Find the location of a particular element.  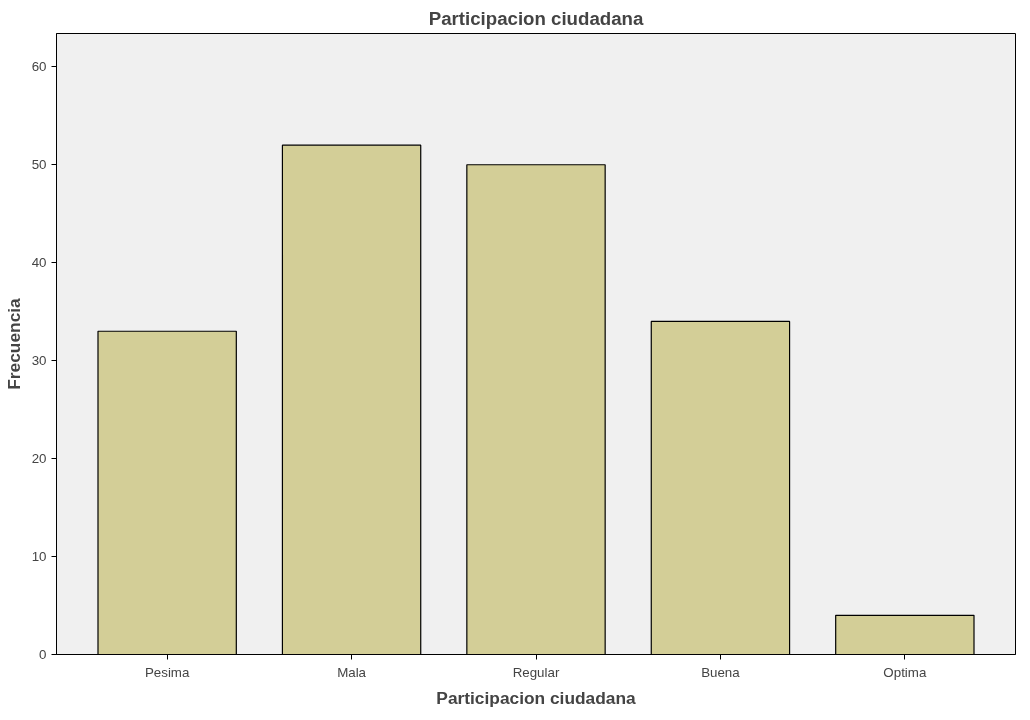

y-tick-label: 0 is located at coordinates (43, 654).